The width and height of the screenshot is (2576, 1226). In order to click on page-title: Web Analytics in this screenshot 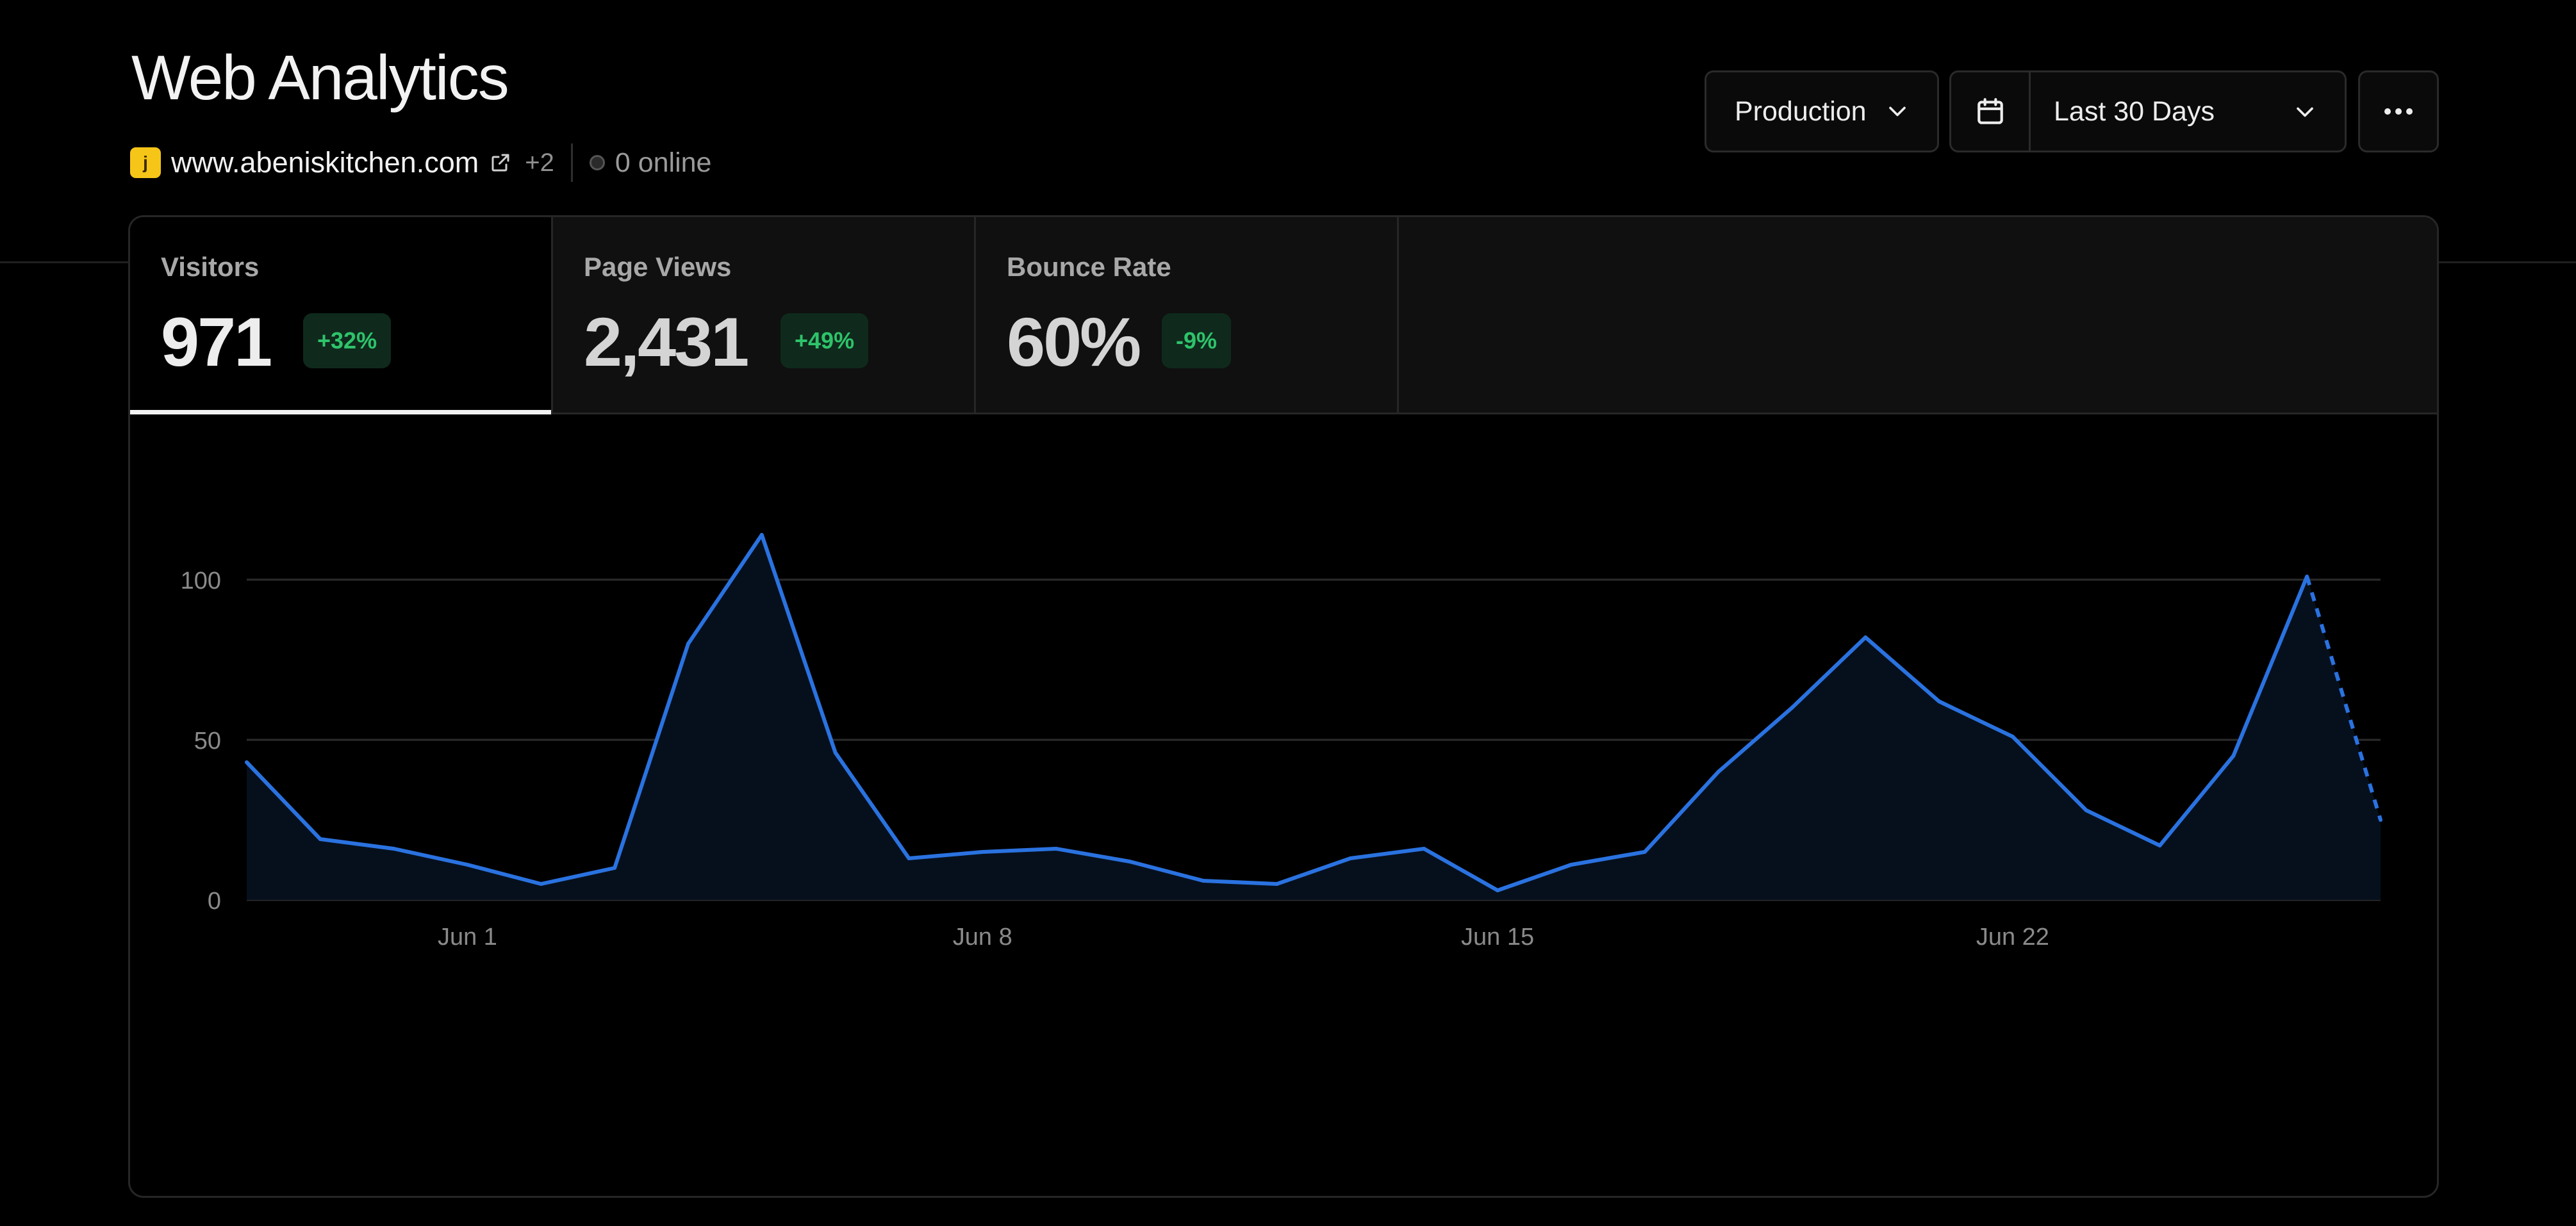, I will do `click(320, 77)`.